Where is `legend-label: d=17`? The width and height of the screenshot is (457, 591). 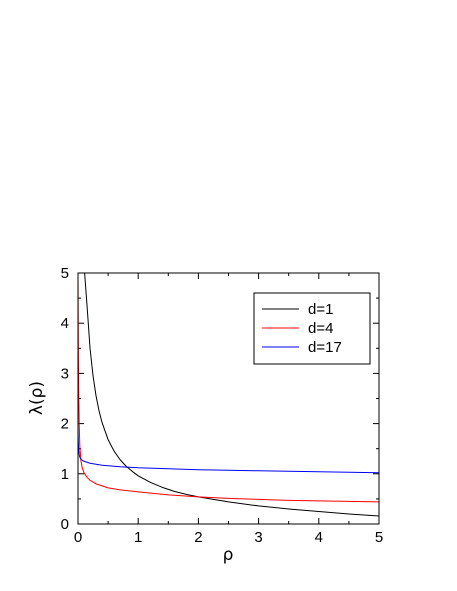
legend-label: d=17 is located at coordinates (325, 347).